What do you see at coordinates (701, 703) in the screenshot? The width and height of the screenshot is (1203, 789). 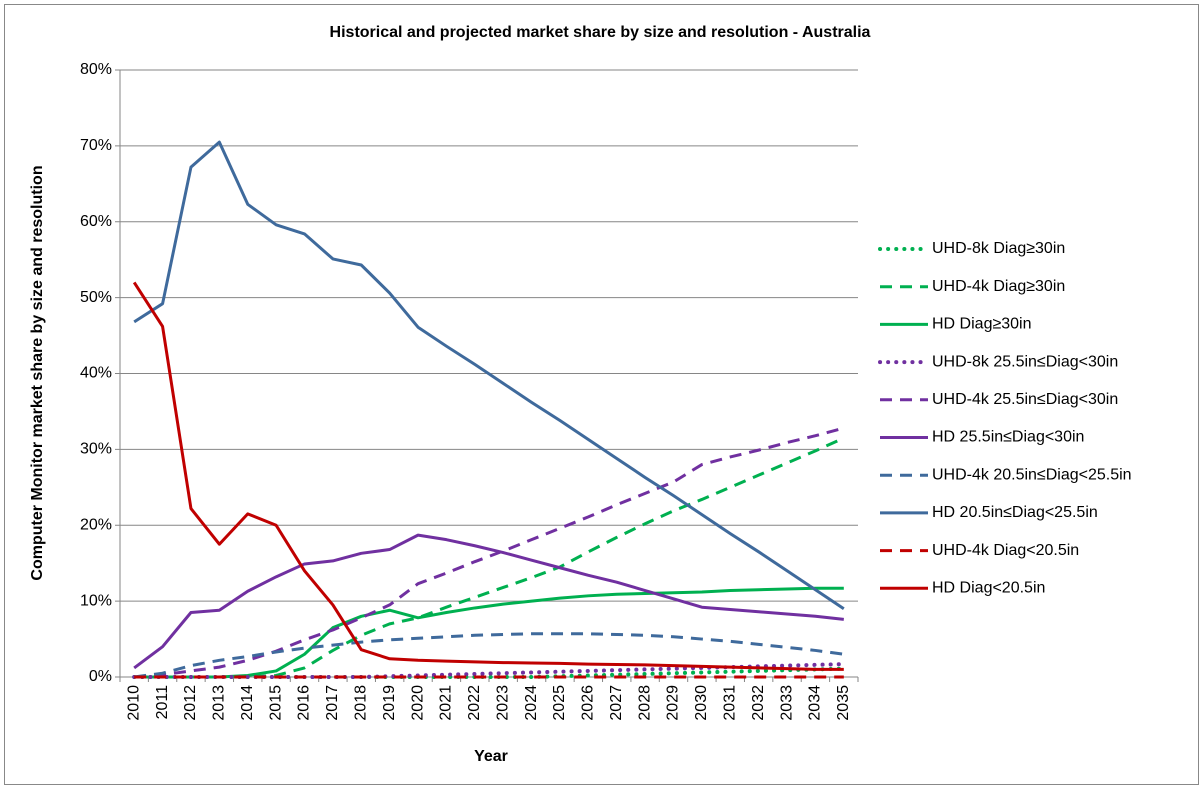 I see `x-tick-label: 2030` at bounding box center [701, 703].